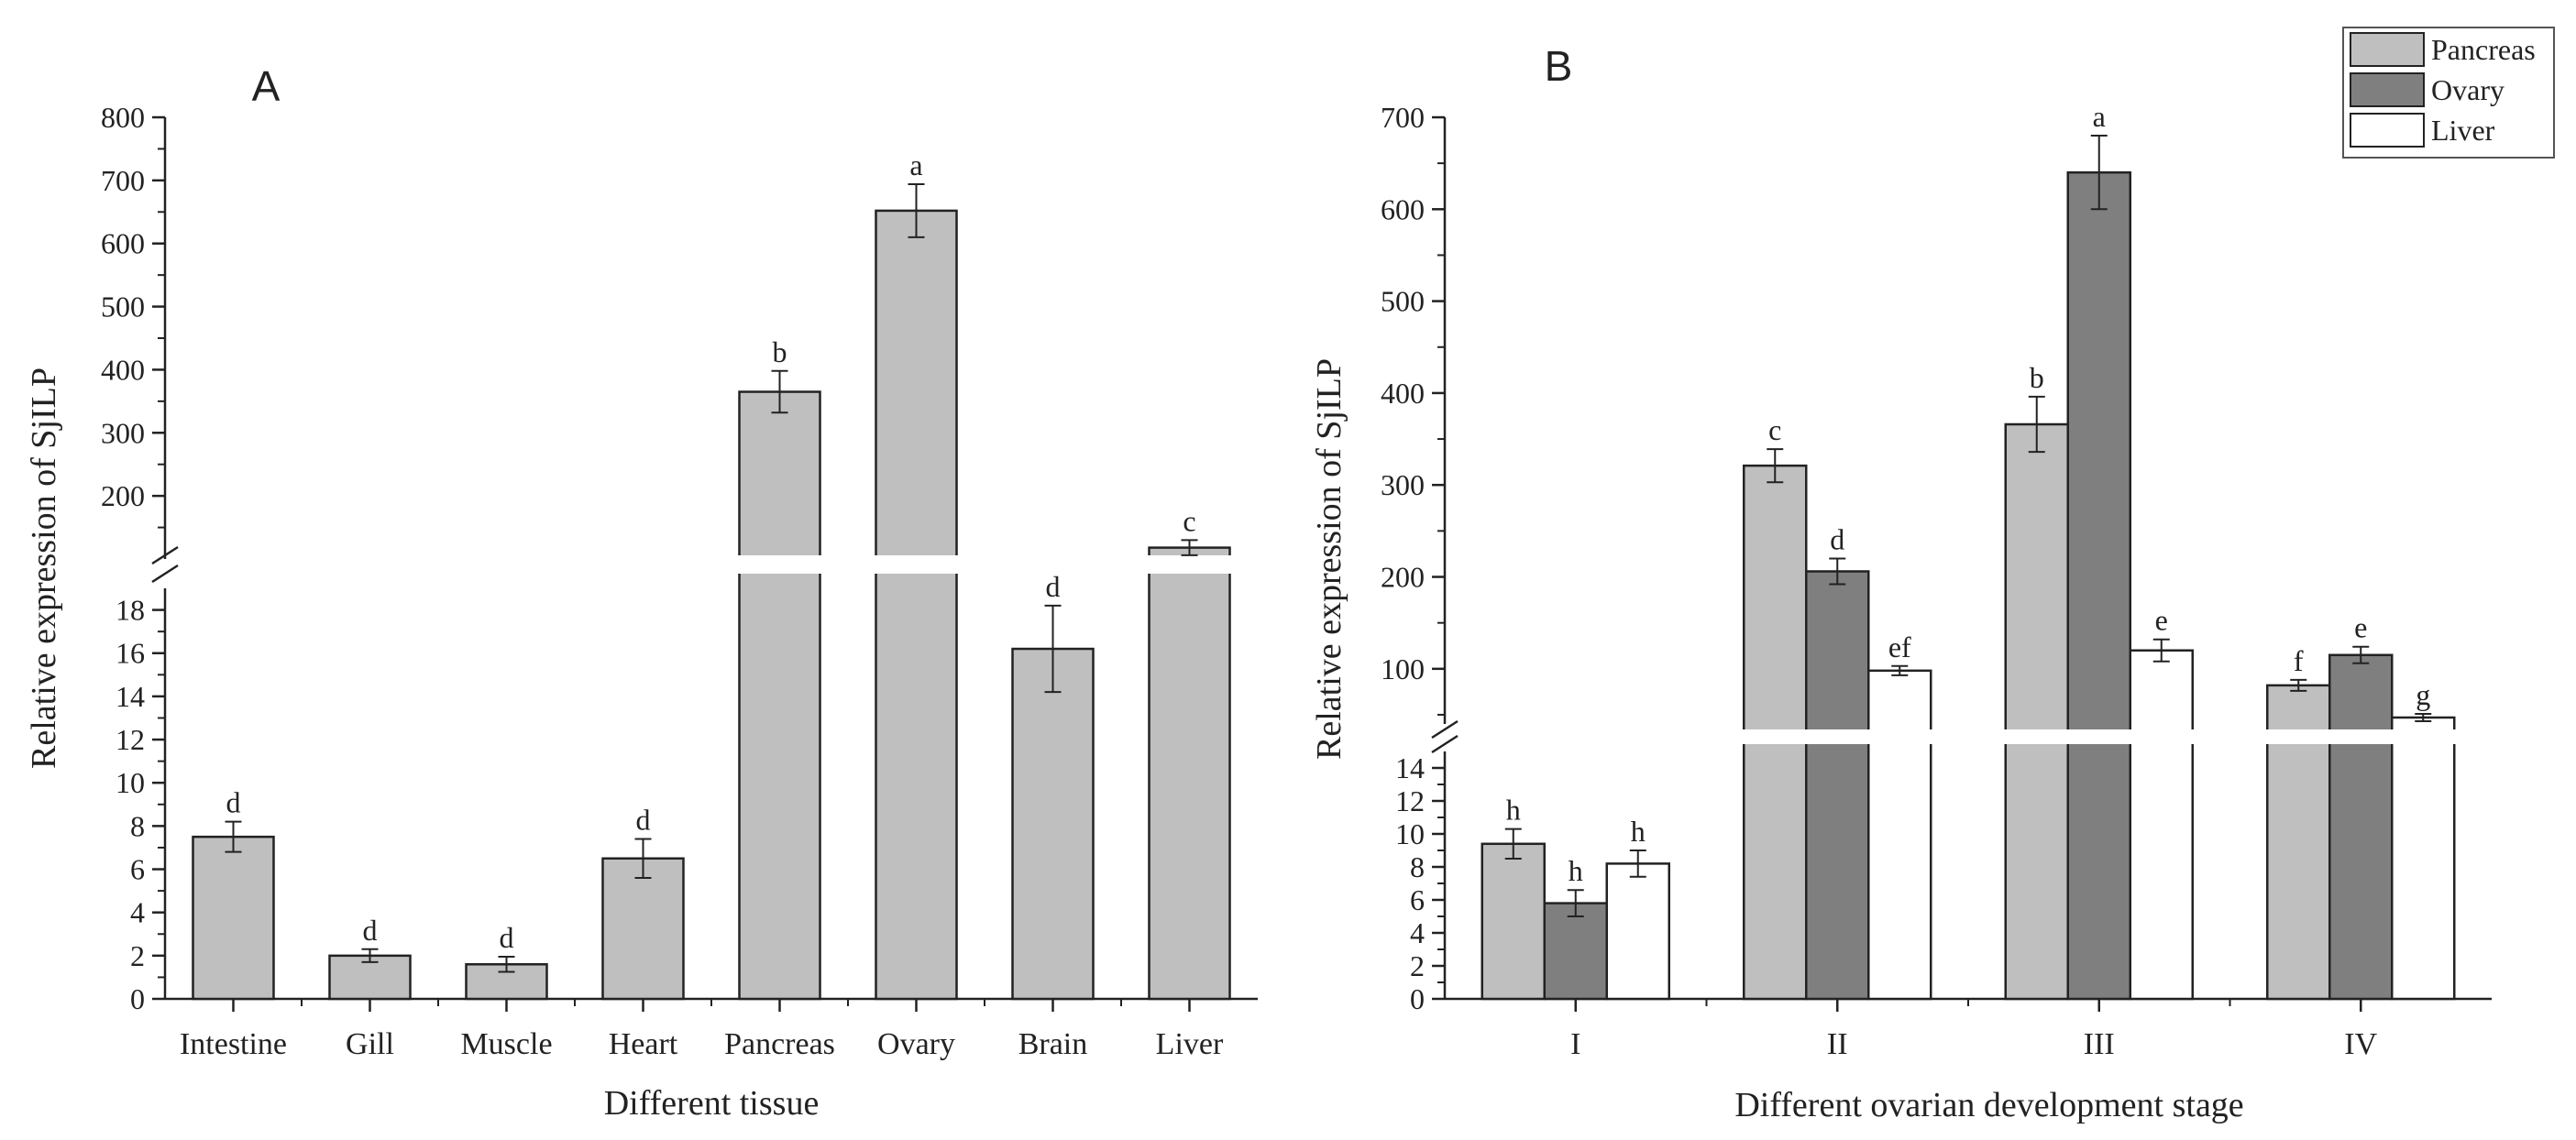  What do you see at coordinates (1053, 1044) in the screenshot?
I see `x-tick-label: Brain` at bounding box center [1053, 1044].